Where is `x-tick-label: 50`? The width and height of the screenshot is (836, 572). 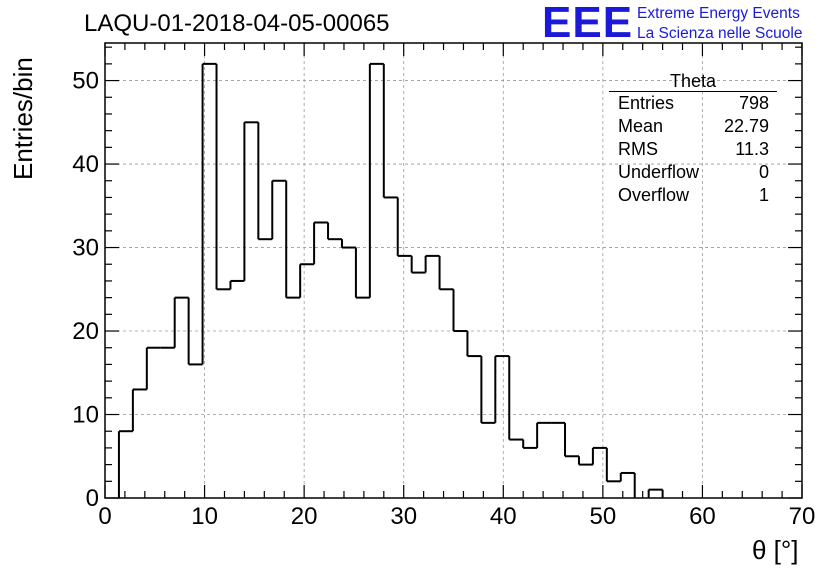
x-tick-label: 50 is located at coordinates (603, 516).